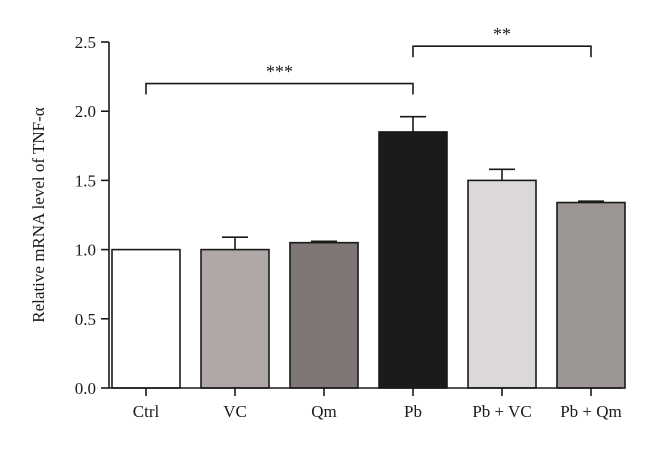 Image resolution: width=660 pixels, height=461 pixels. What do you see at coordinates (413, 411) in the screenshot?
I see `x-category-label: Pb` at bounding box center [413, 411].